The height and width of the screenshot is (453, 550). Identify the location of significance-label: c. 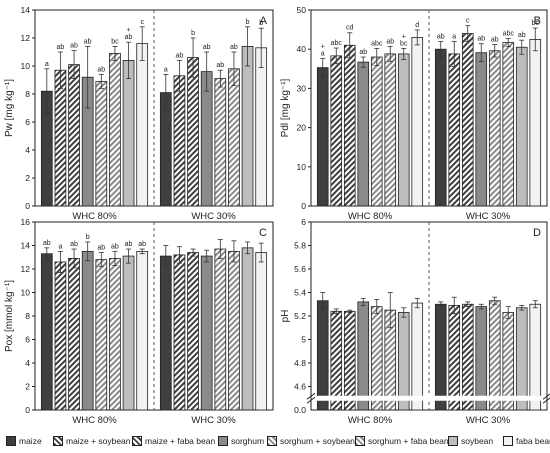
(142, 22).